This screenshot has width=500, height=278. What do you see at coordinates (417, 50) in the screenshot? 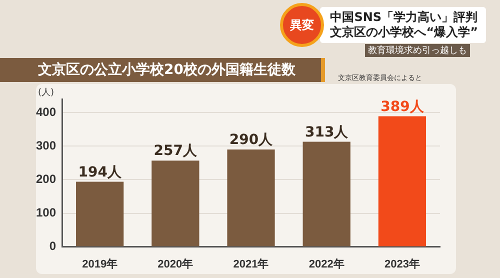
I see `text: 教育環境求め引っ越しも` at bounding box center [417, 50].